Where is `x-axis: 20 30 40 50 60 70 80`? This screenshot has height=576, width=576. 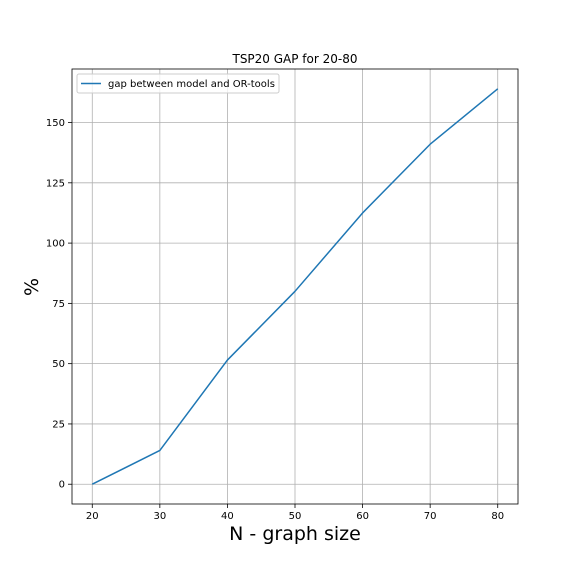
x-axis: 20 30 40 50 60 70 80 is located at coordinates (295, 513).